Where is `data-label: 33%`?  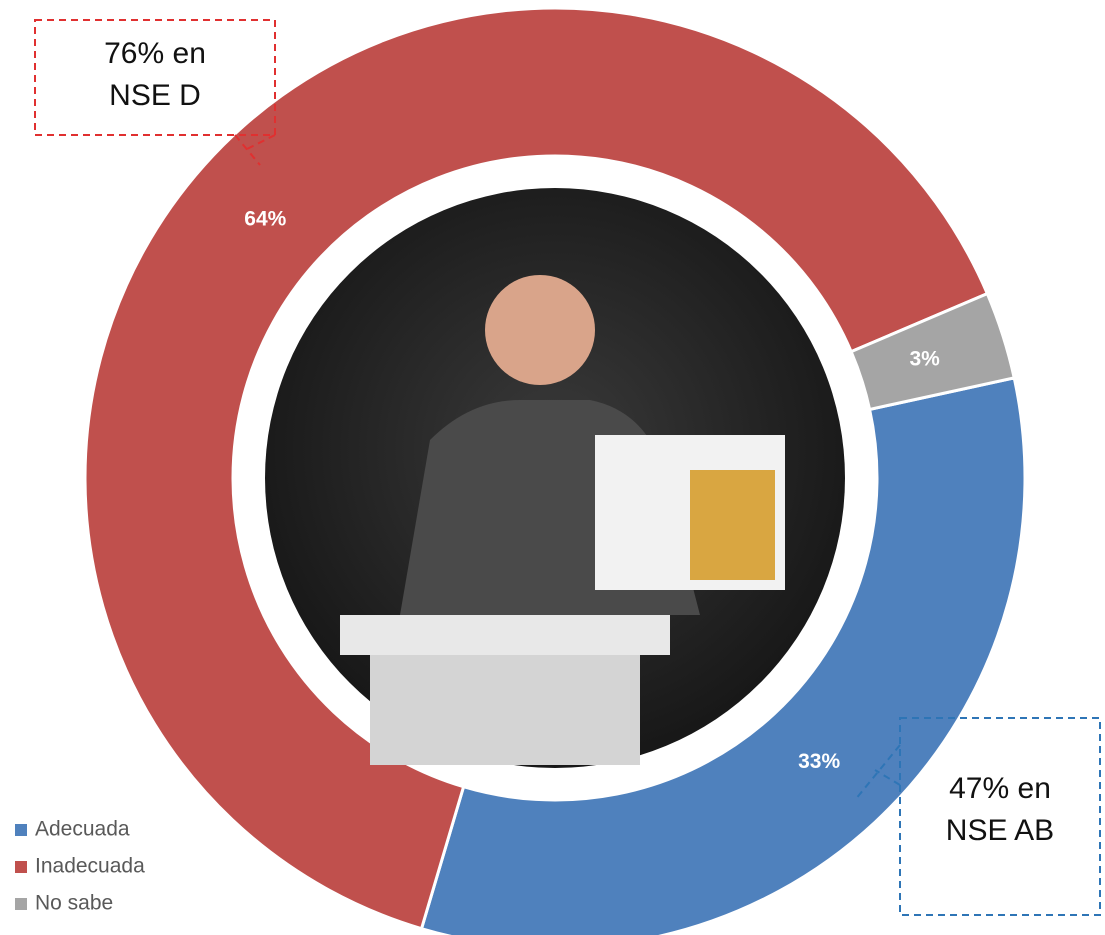 data-label: 33% is located at coordinates (819, 761).